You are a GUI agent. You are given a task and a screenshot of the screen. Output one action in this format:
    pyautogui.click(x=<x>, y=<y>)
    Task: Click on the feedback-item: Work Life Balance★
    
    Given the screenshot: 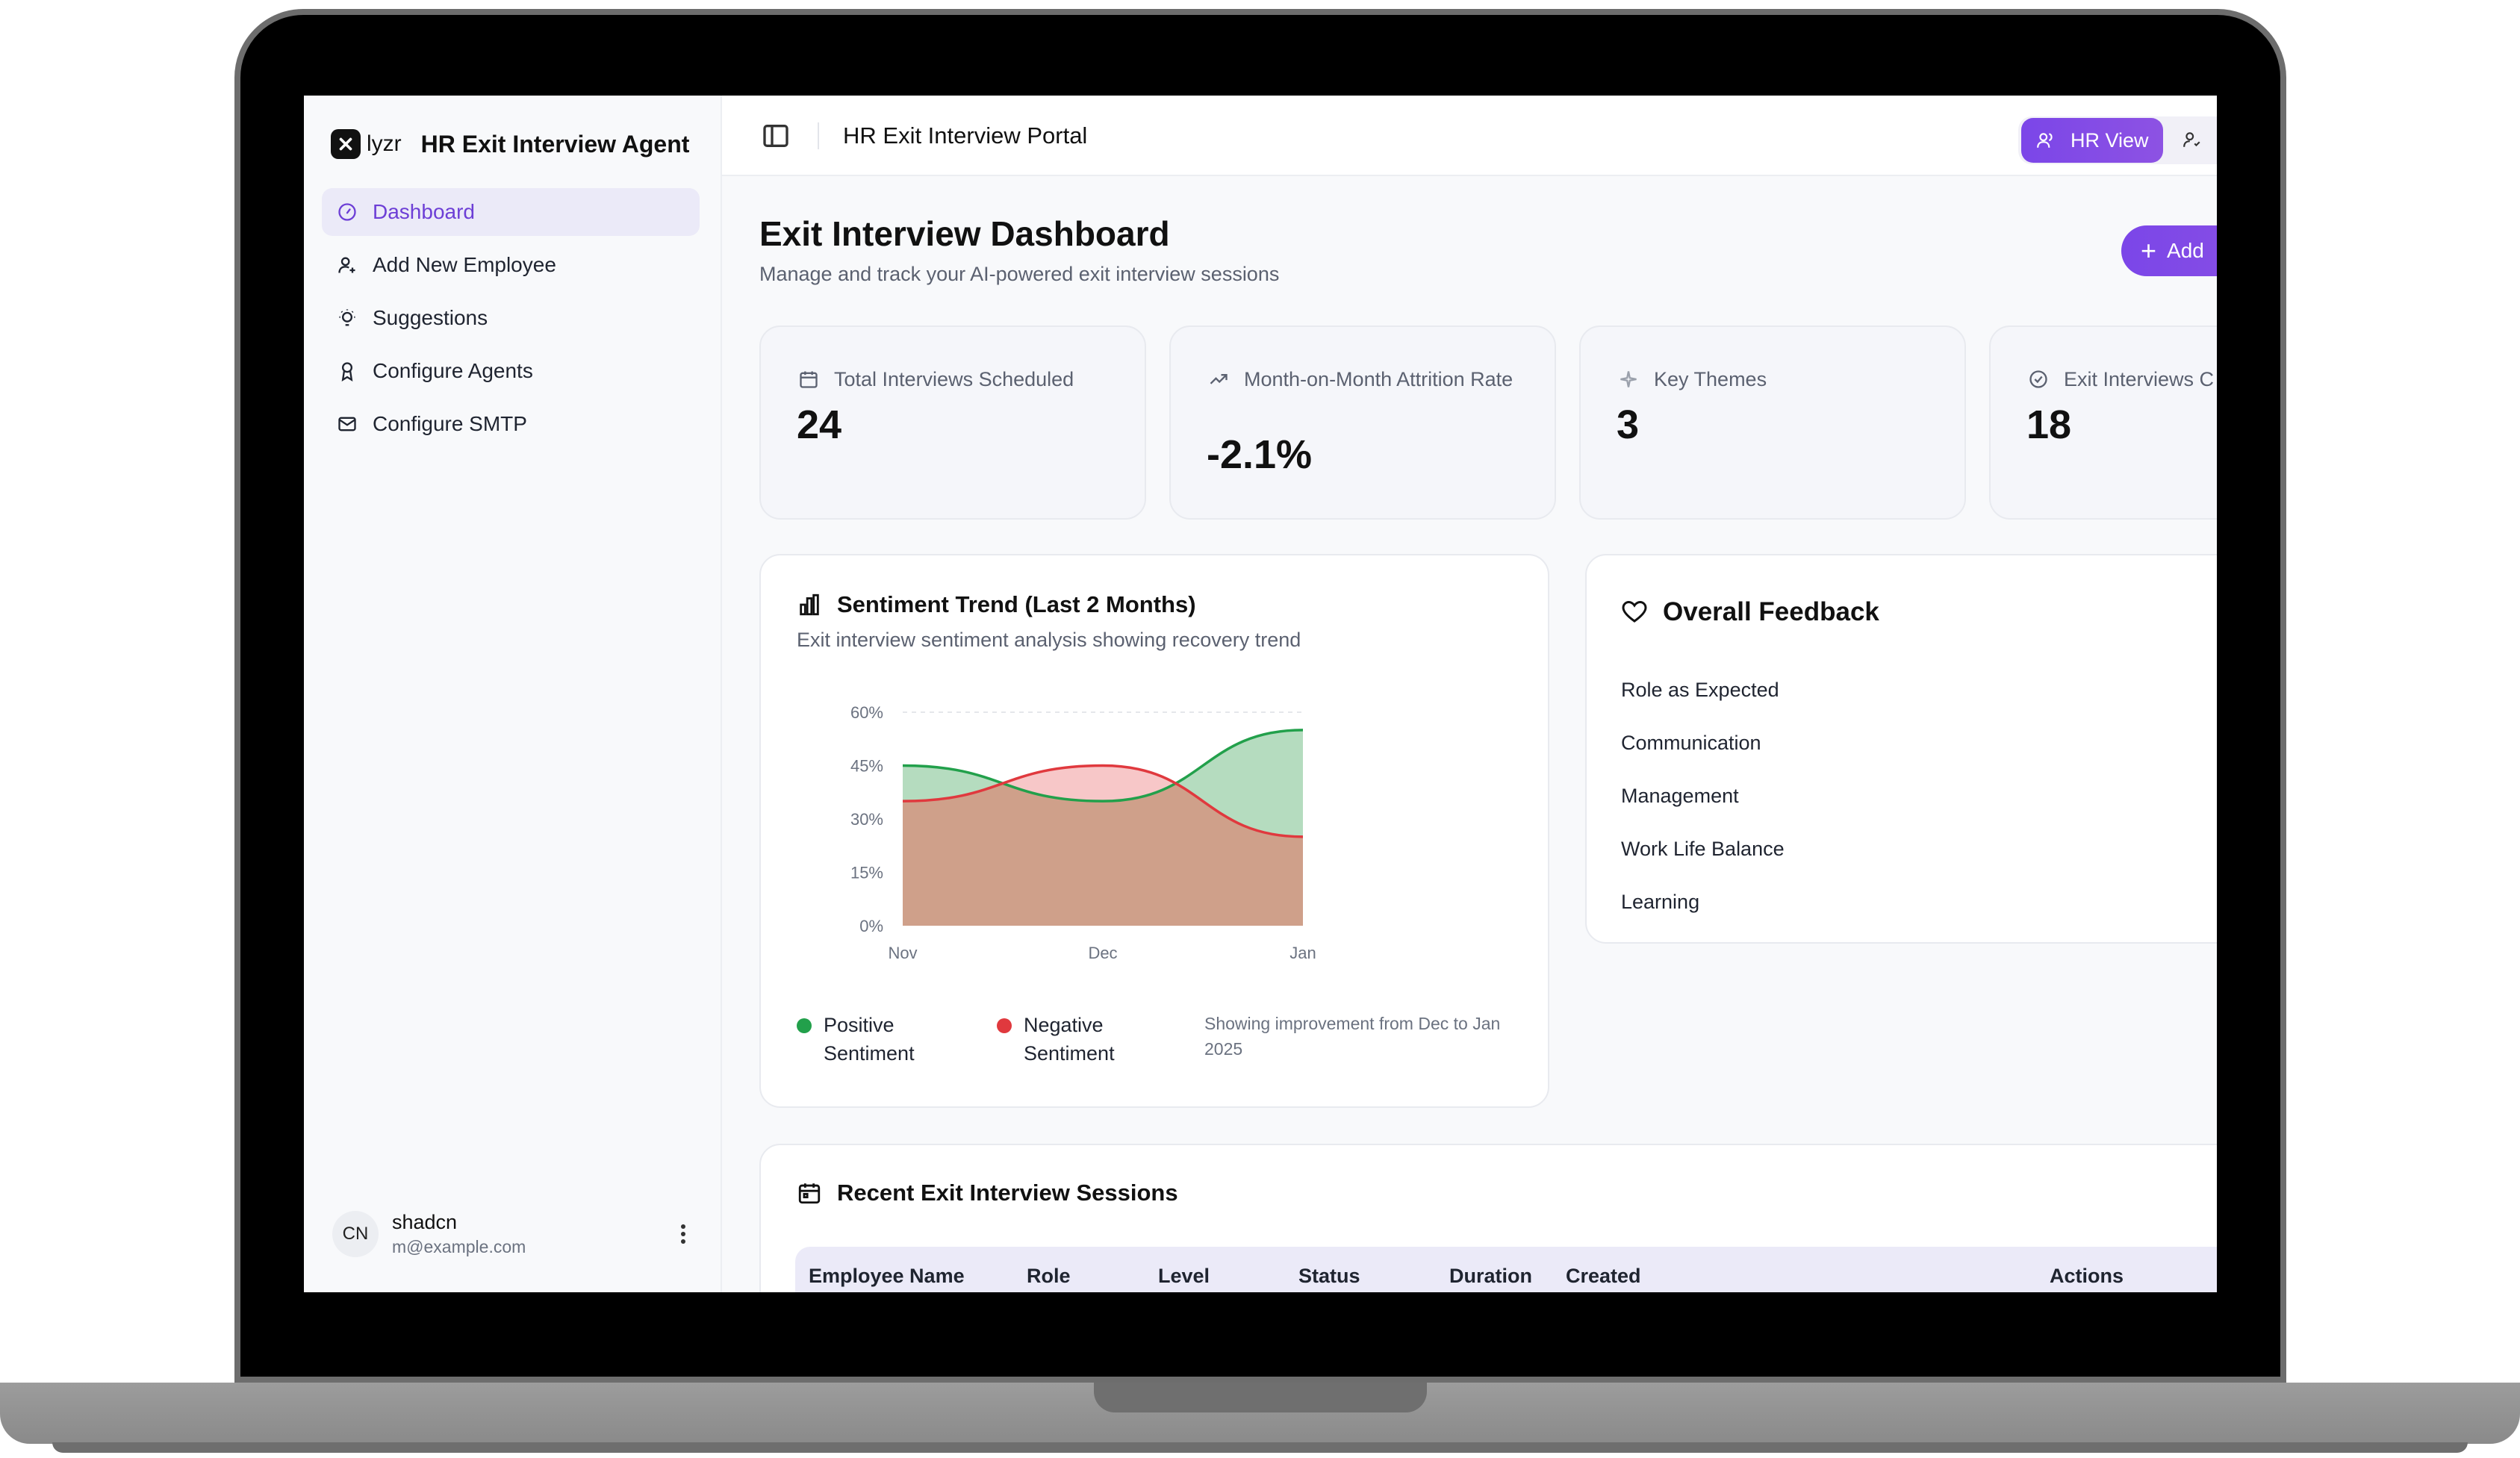 What is the action you would take?
    pyautogui.click(x=1703, y=848)
    